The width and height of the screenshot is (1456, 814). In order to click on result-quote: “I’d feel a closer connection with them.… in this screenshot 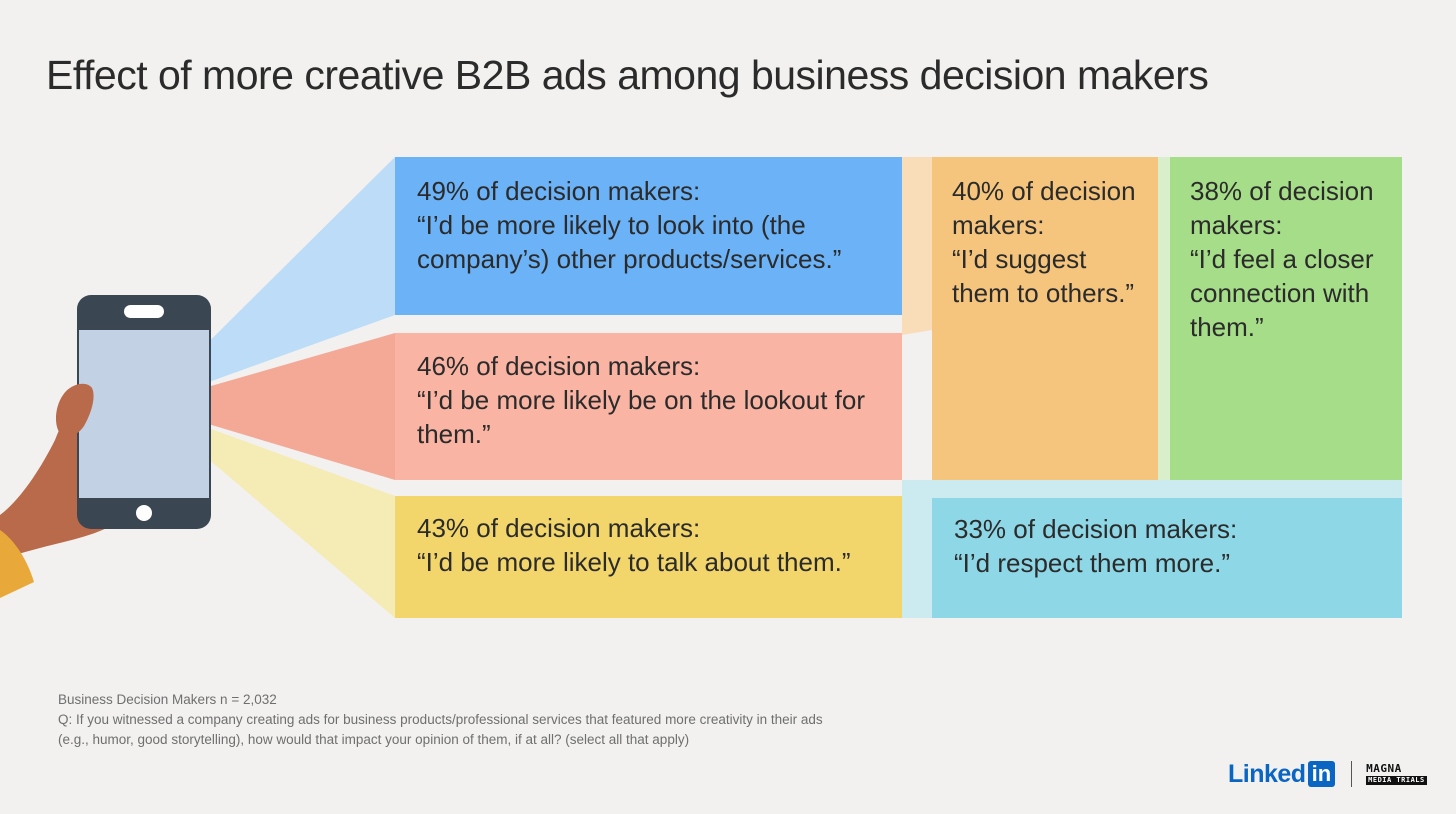, I will do `click(1282, 293)`.